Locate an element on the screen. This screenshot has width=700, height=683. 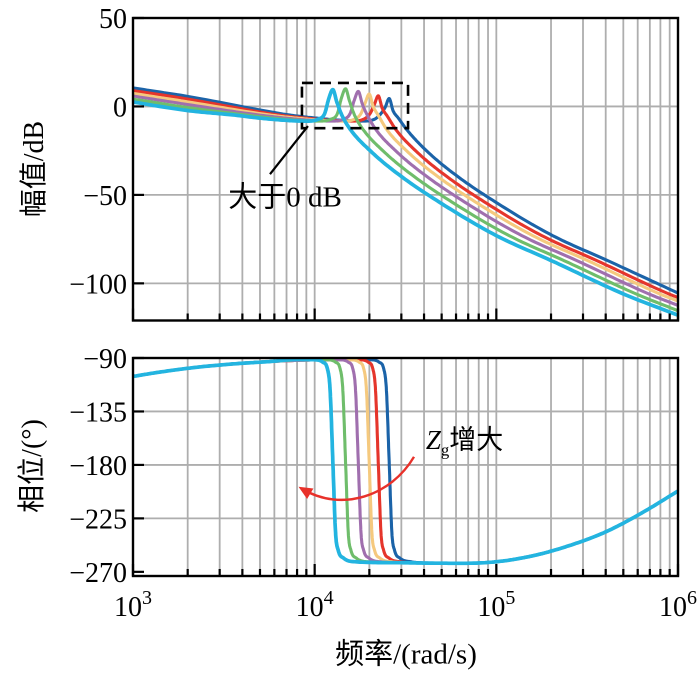
y-tick-label: 50 is located at coordinates (113, 19).